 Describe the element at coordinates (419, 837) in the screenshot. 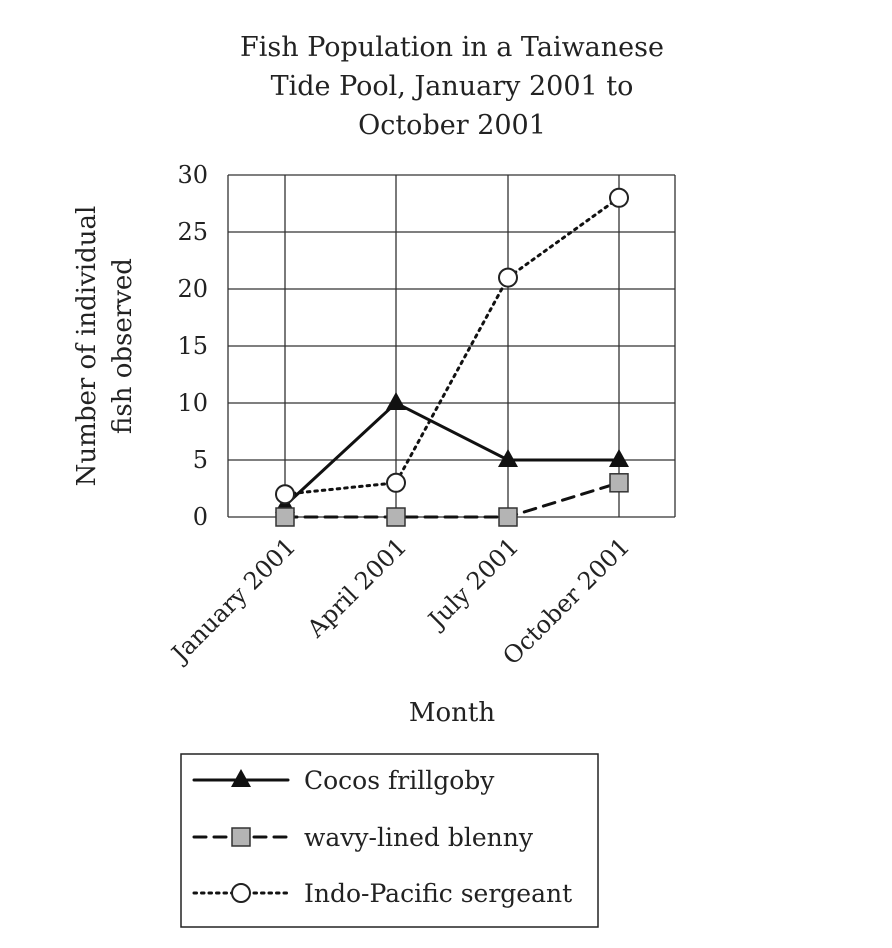

I see `legend-label: wavy-lined blenny` at that location.